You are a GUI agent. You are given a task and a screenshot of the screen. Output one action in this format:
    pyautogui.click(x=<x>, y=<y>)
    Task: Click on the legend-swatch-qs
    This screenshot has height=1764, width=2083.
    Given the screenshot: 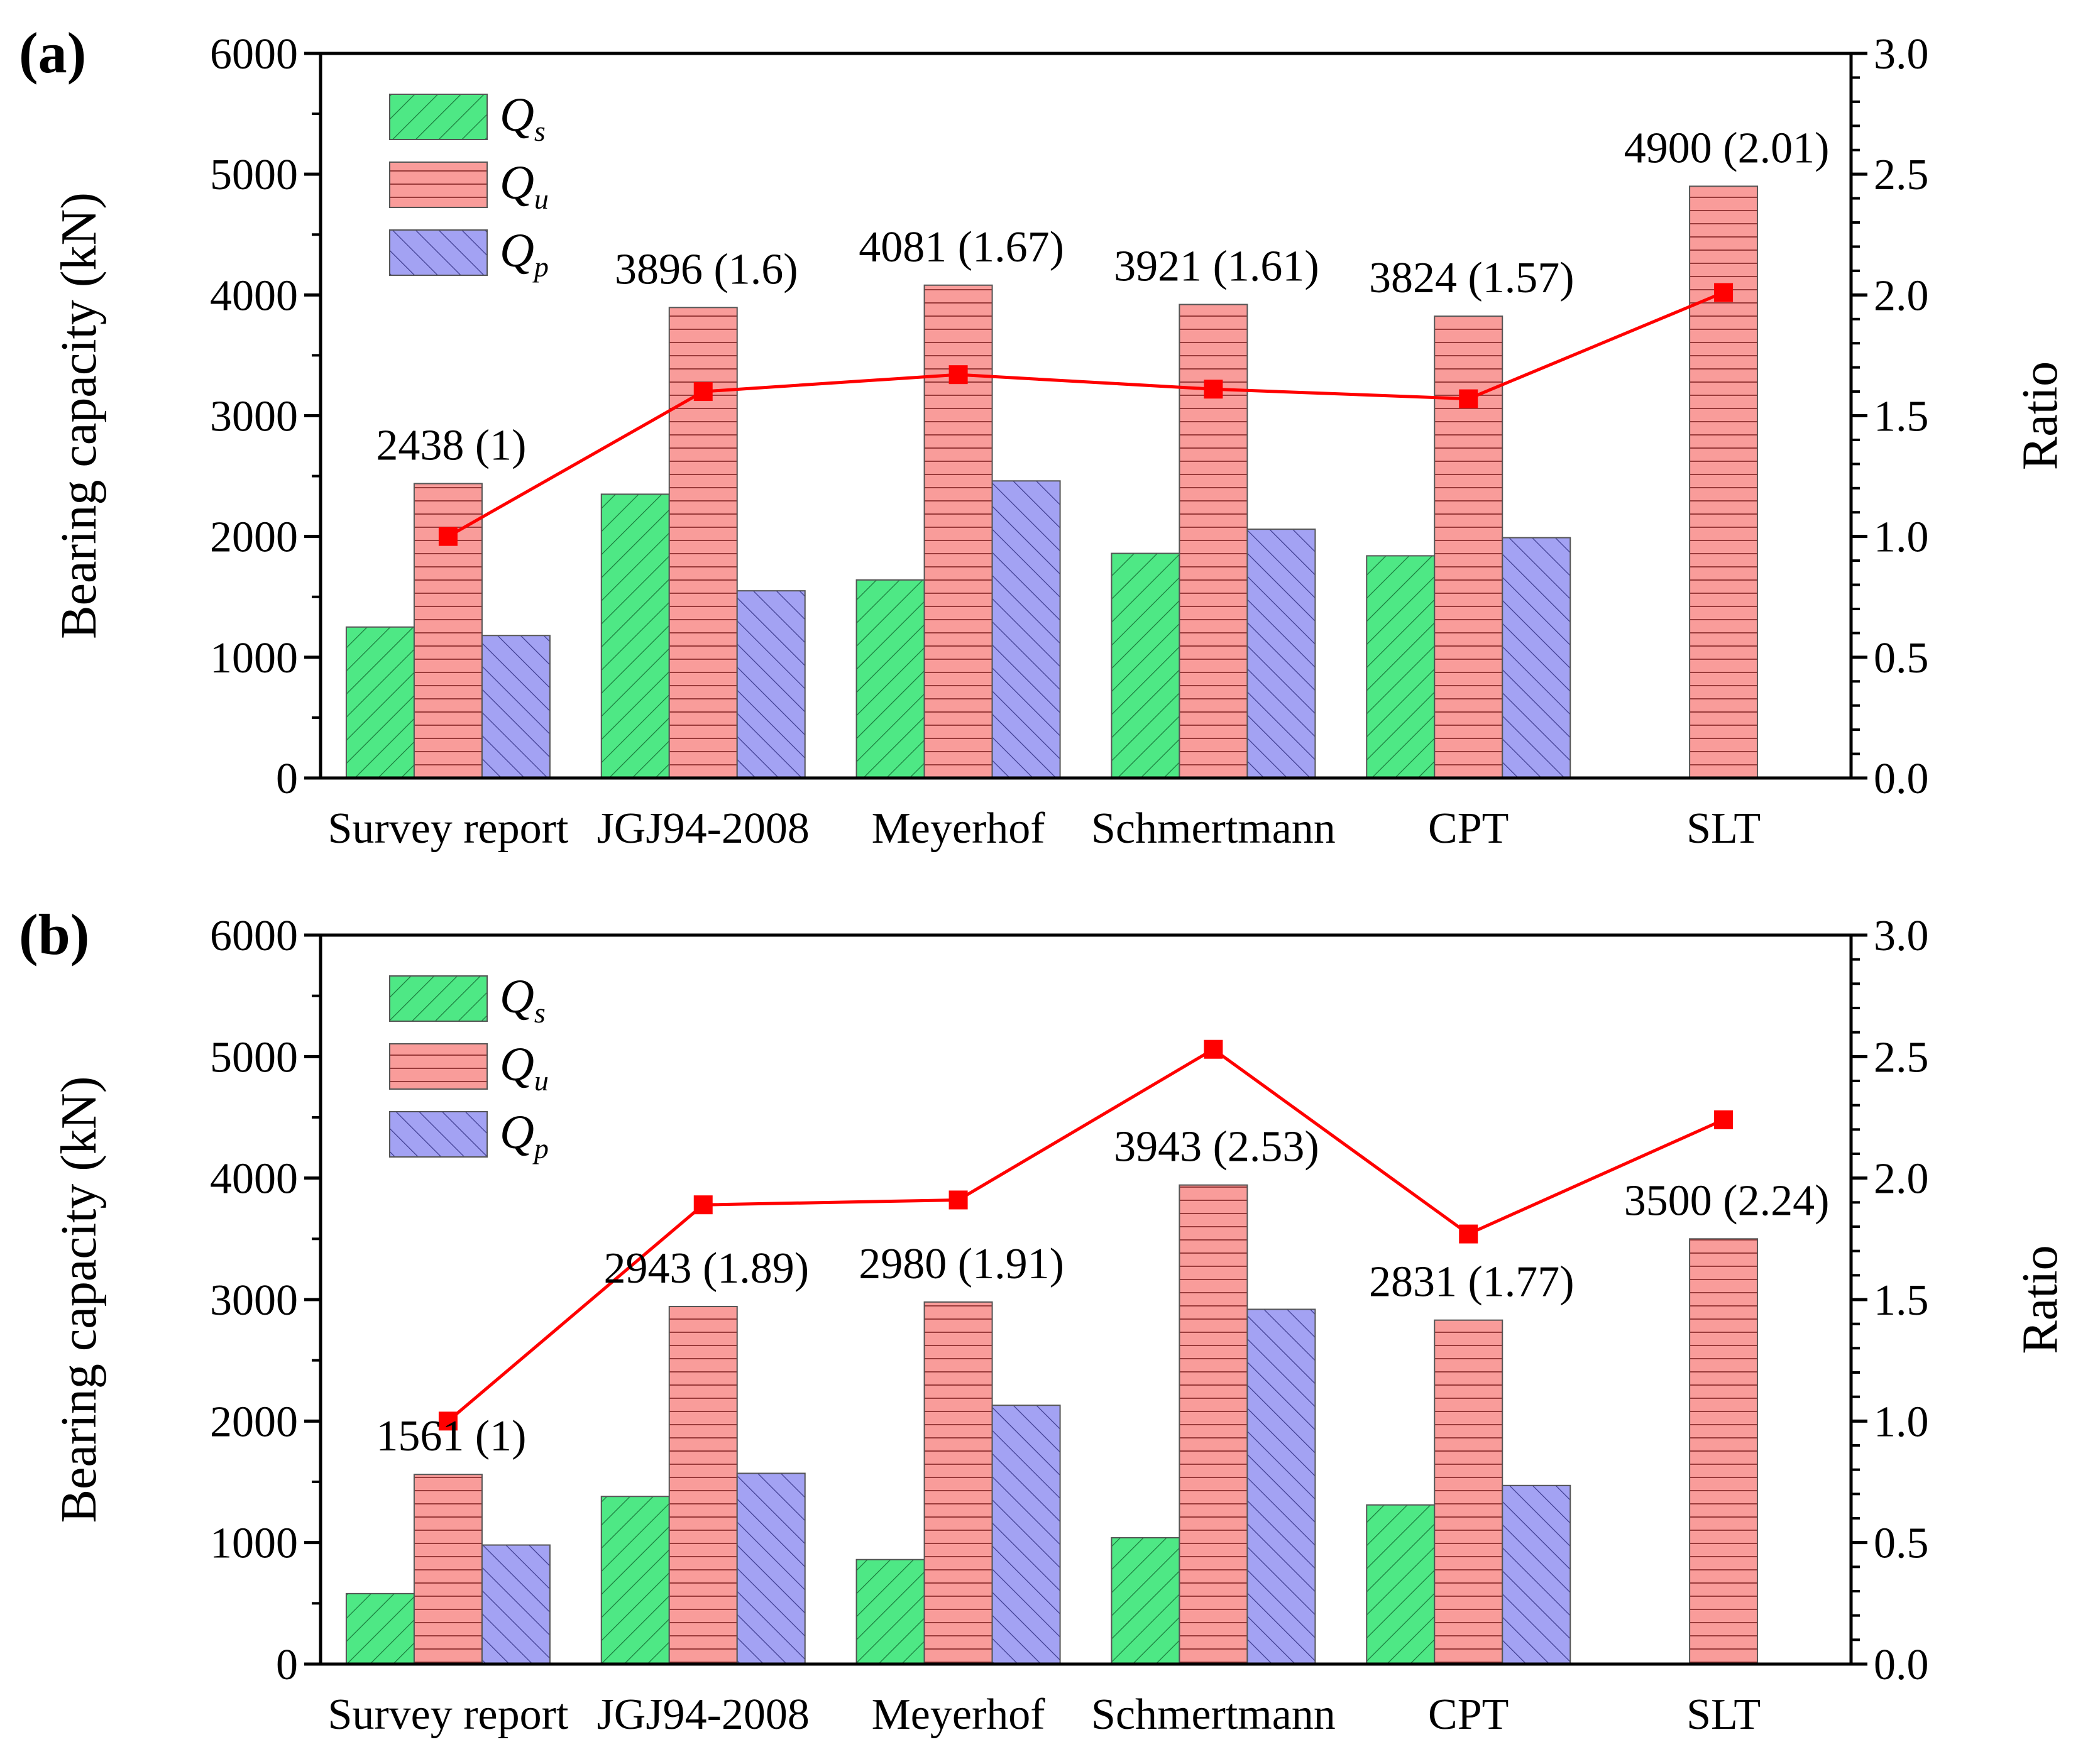 What is the action you would take?
    pyautogui.click(x=438, y=117)
    